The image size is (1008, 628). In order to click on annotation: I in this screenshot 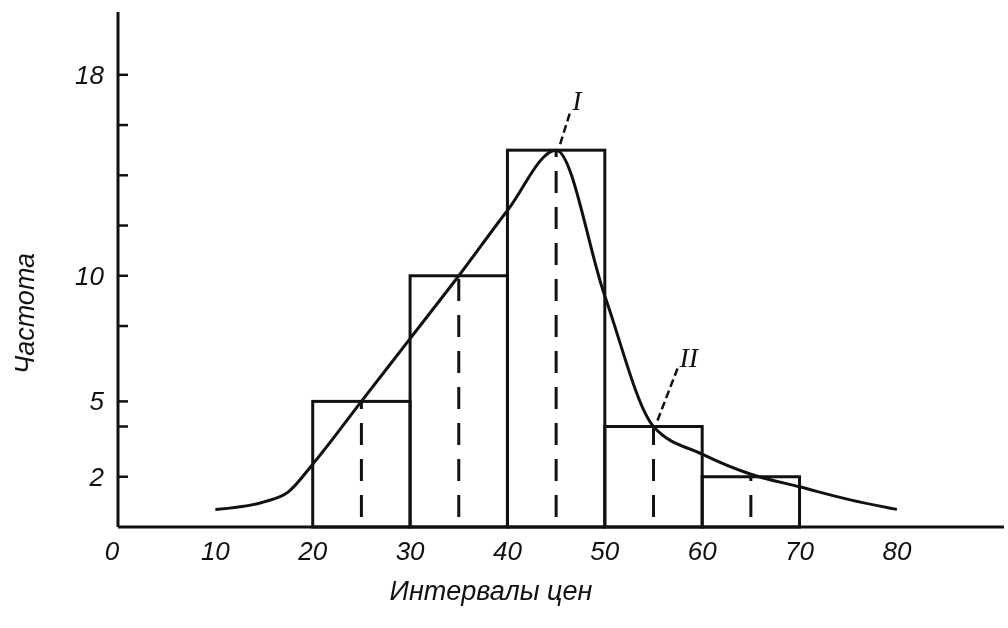, I will do `click(577, 101)`.